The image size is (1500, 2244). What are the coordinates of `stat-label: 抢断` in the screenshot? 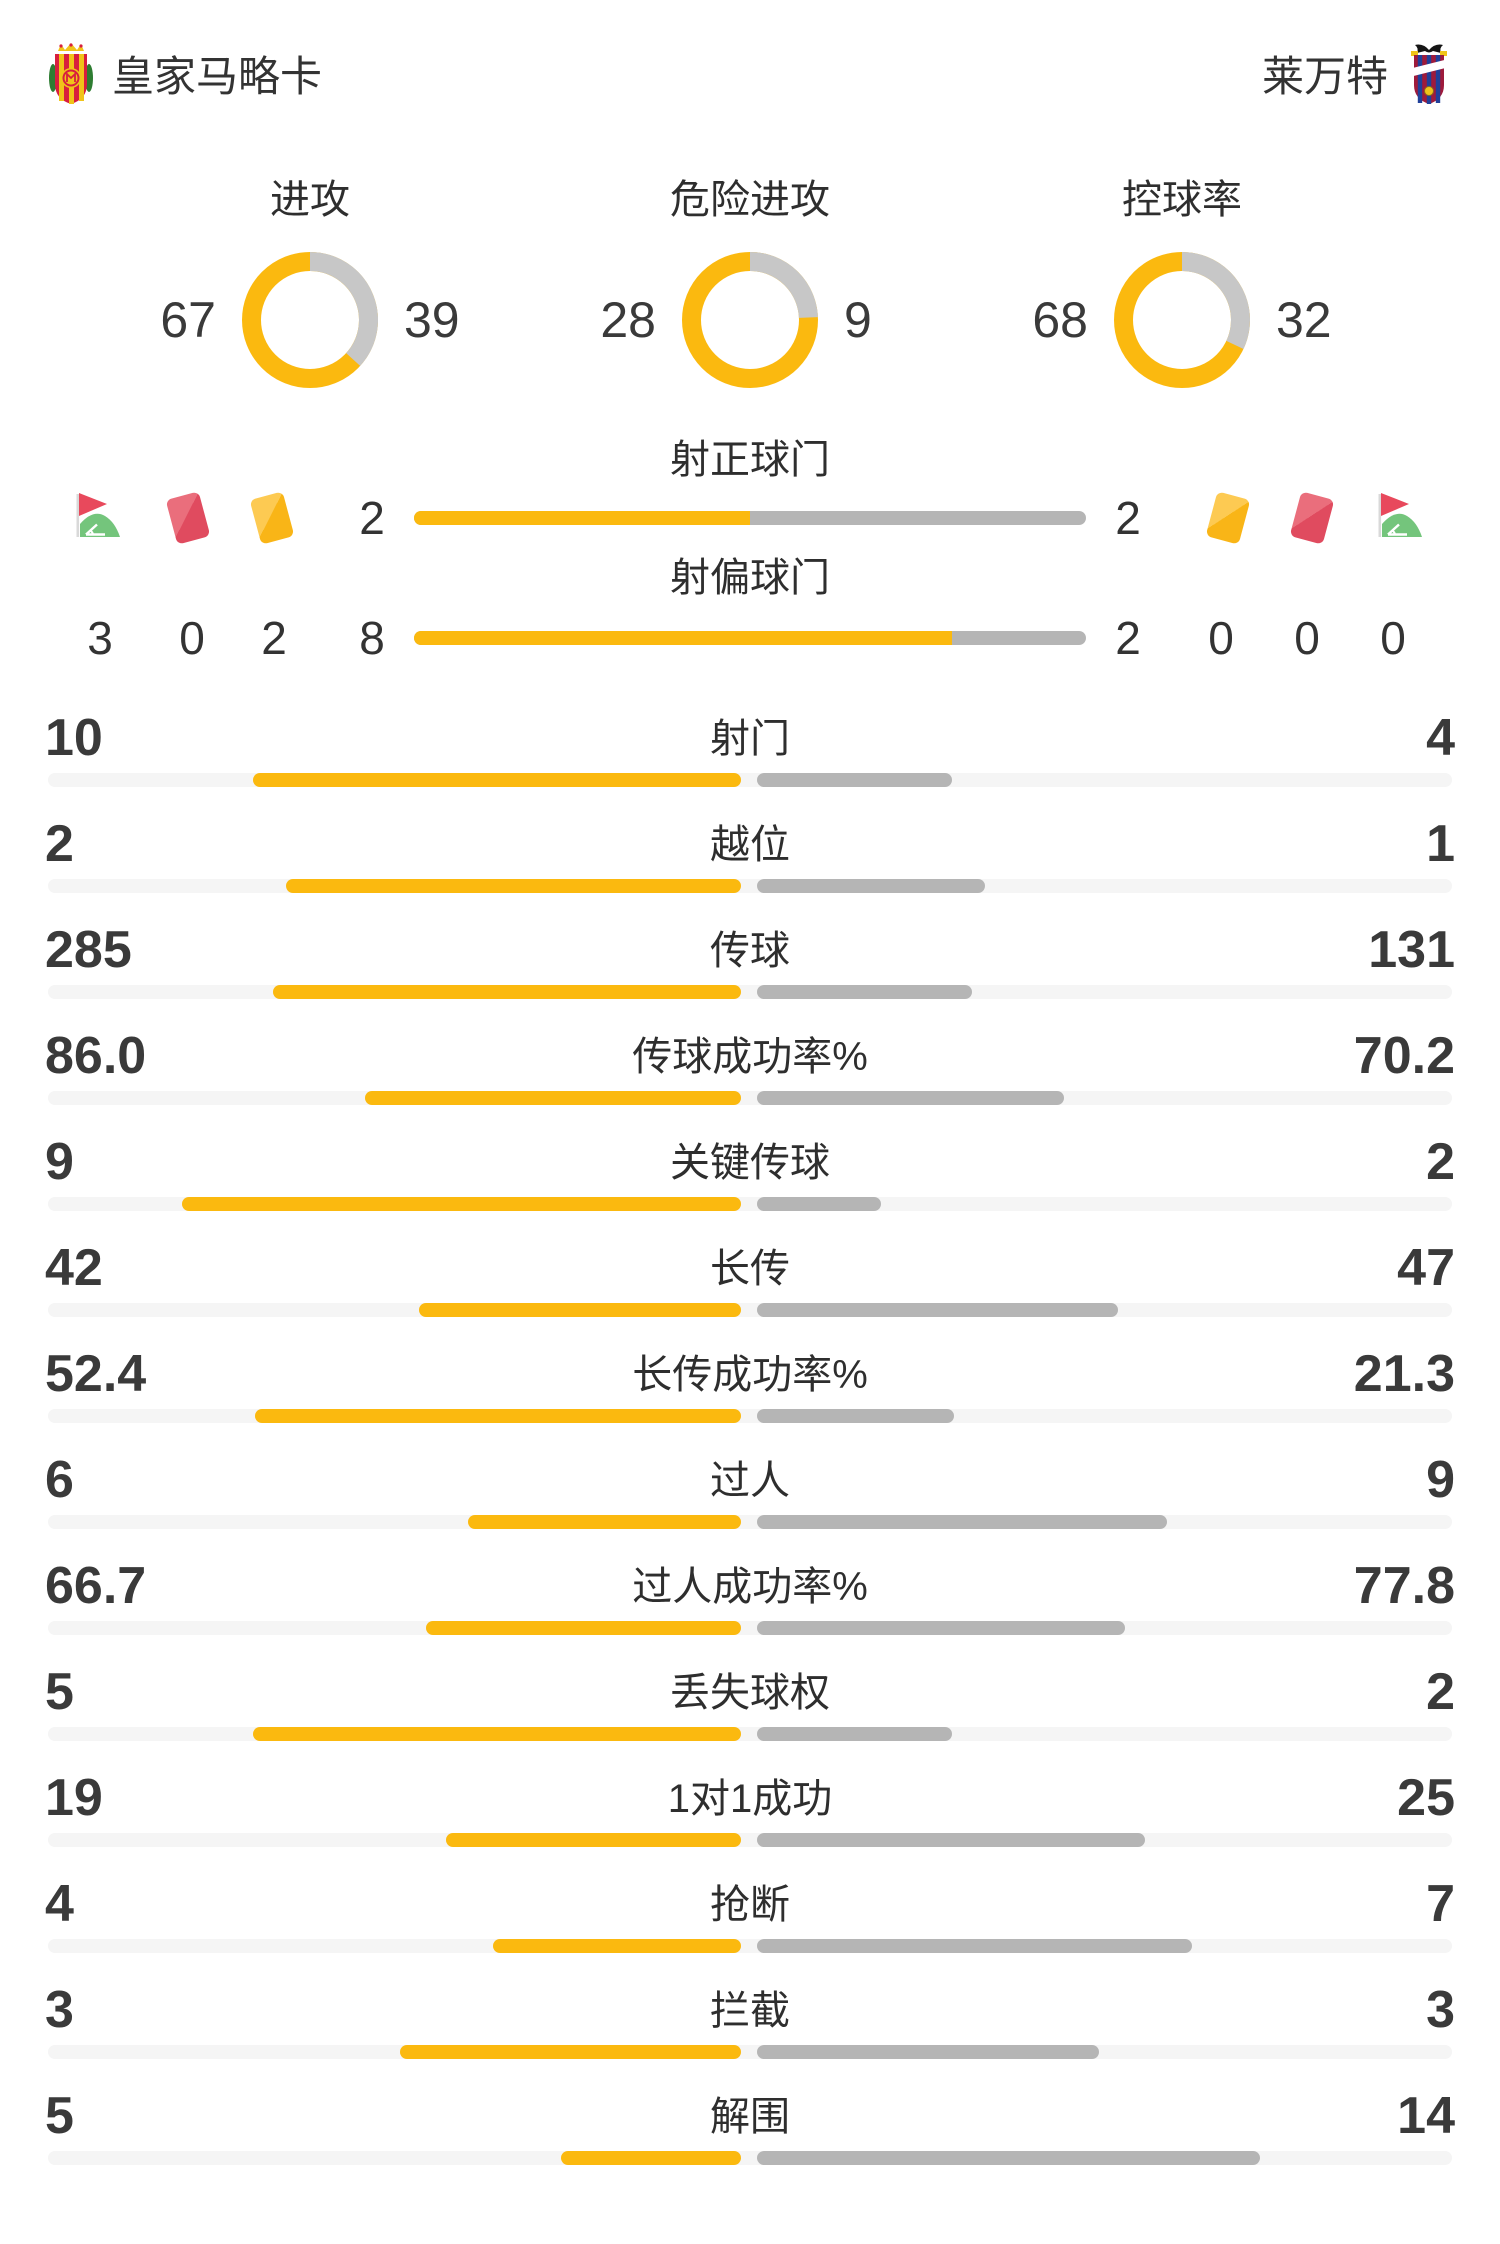 It's located at (750, 1905).